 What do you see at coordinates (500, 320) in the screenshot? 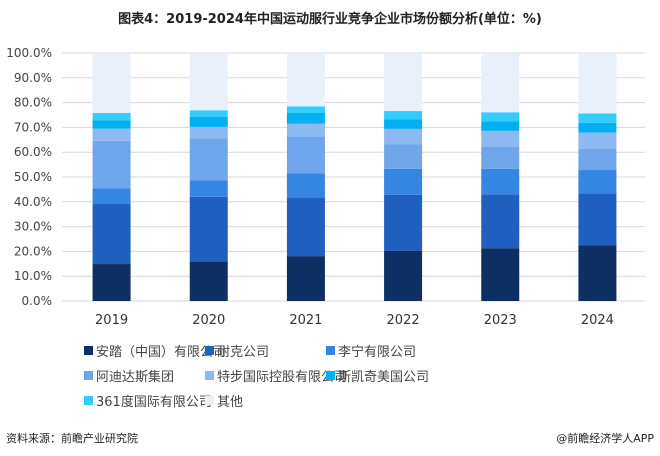
I see `x-tick-label: 2023` at bounding box center [500, 320].